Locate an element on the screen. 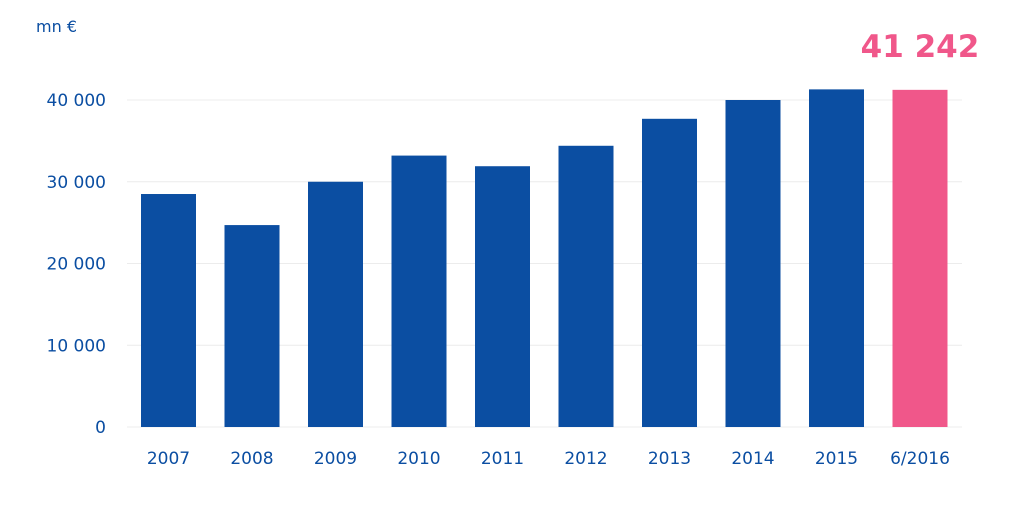  y-tick-label: 30 000 is located at coordinates (76, 183).